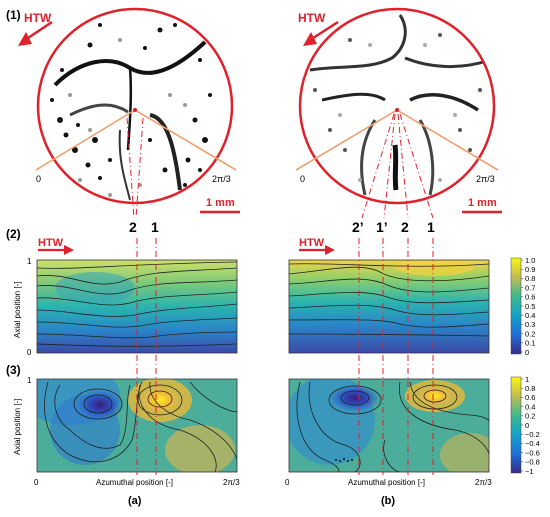 Image resolution: width=550 pixels, height=517 pixels. Describe the element at coordinates (530, 287) in the screenshot. I see `colorbar-top-label-3: 0.7` at that location.